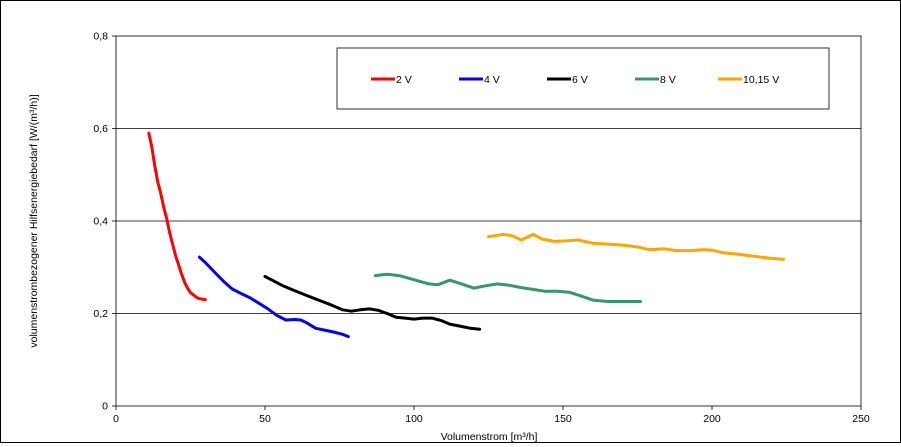 The width and height of the screenshot is (901, 447). What do you see at coordinates (265, 419) in the screenshot?
I see `x-tick-label: 50` at bounding box center [265, 419].